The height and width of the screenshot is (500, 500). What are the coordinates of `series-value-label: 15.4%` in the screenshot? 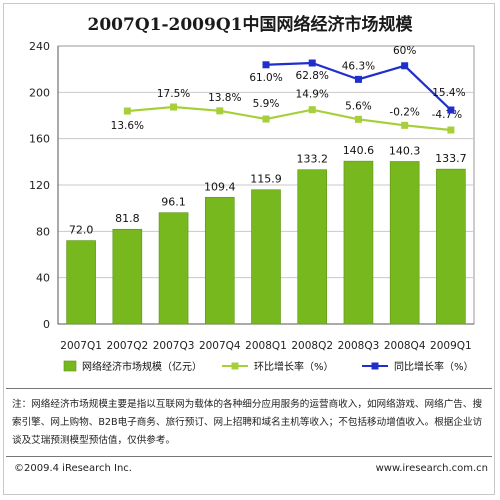 It's located at (448, 93).